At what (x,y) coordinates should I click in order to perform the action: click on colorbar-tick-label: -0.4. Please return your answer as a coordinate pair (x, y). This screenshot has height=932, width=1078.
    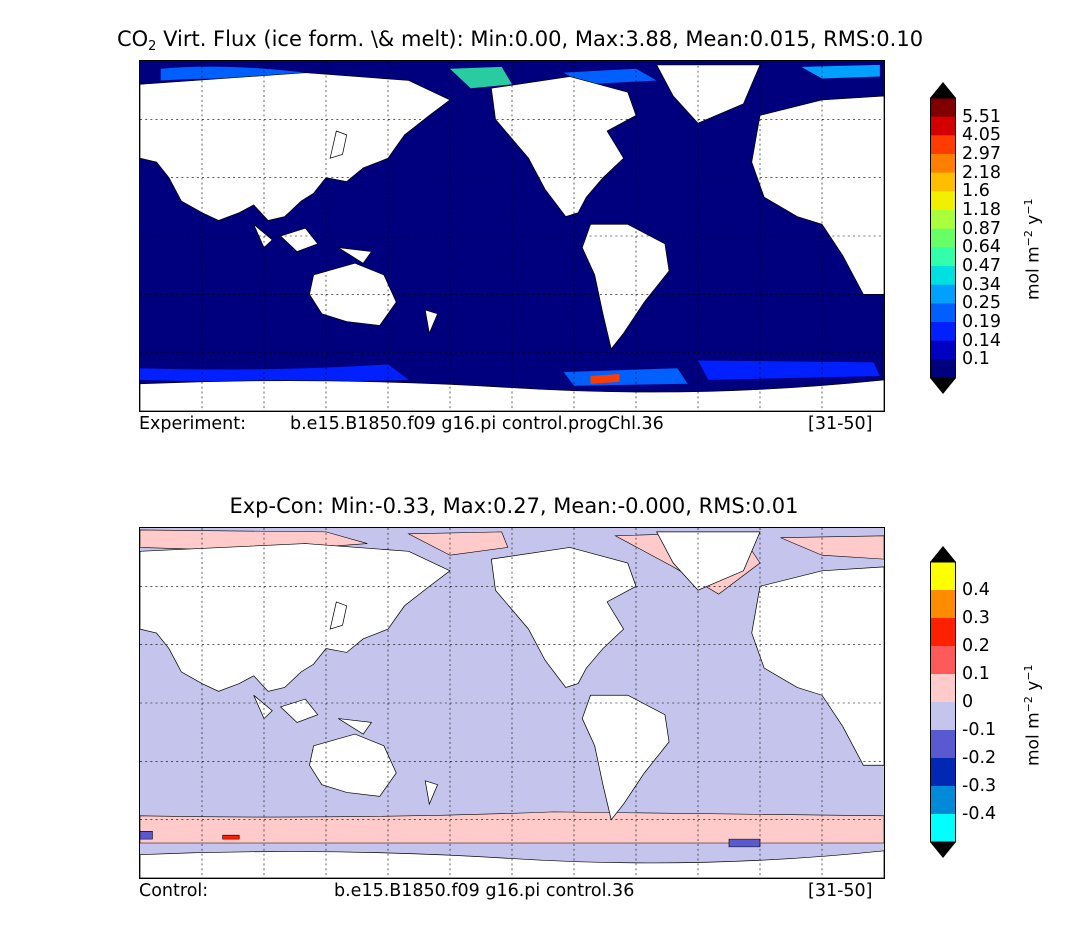
    Looking at the image, I should click on (979, 814).